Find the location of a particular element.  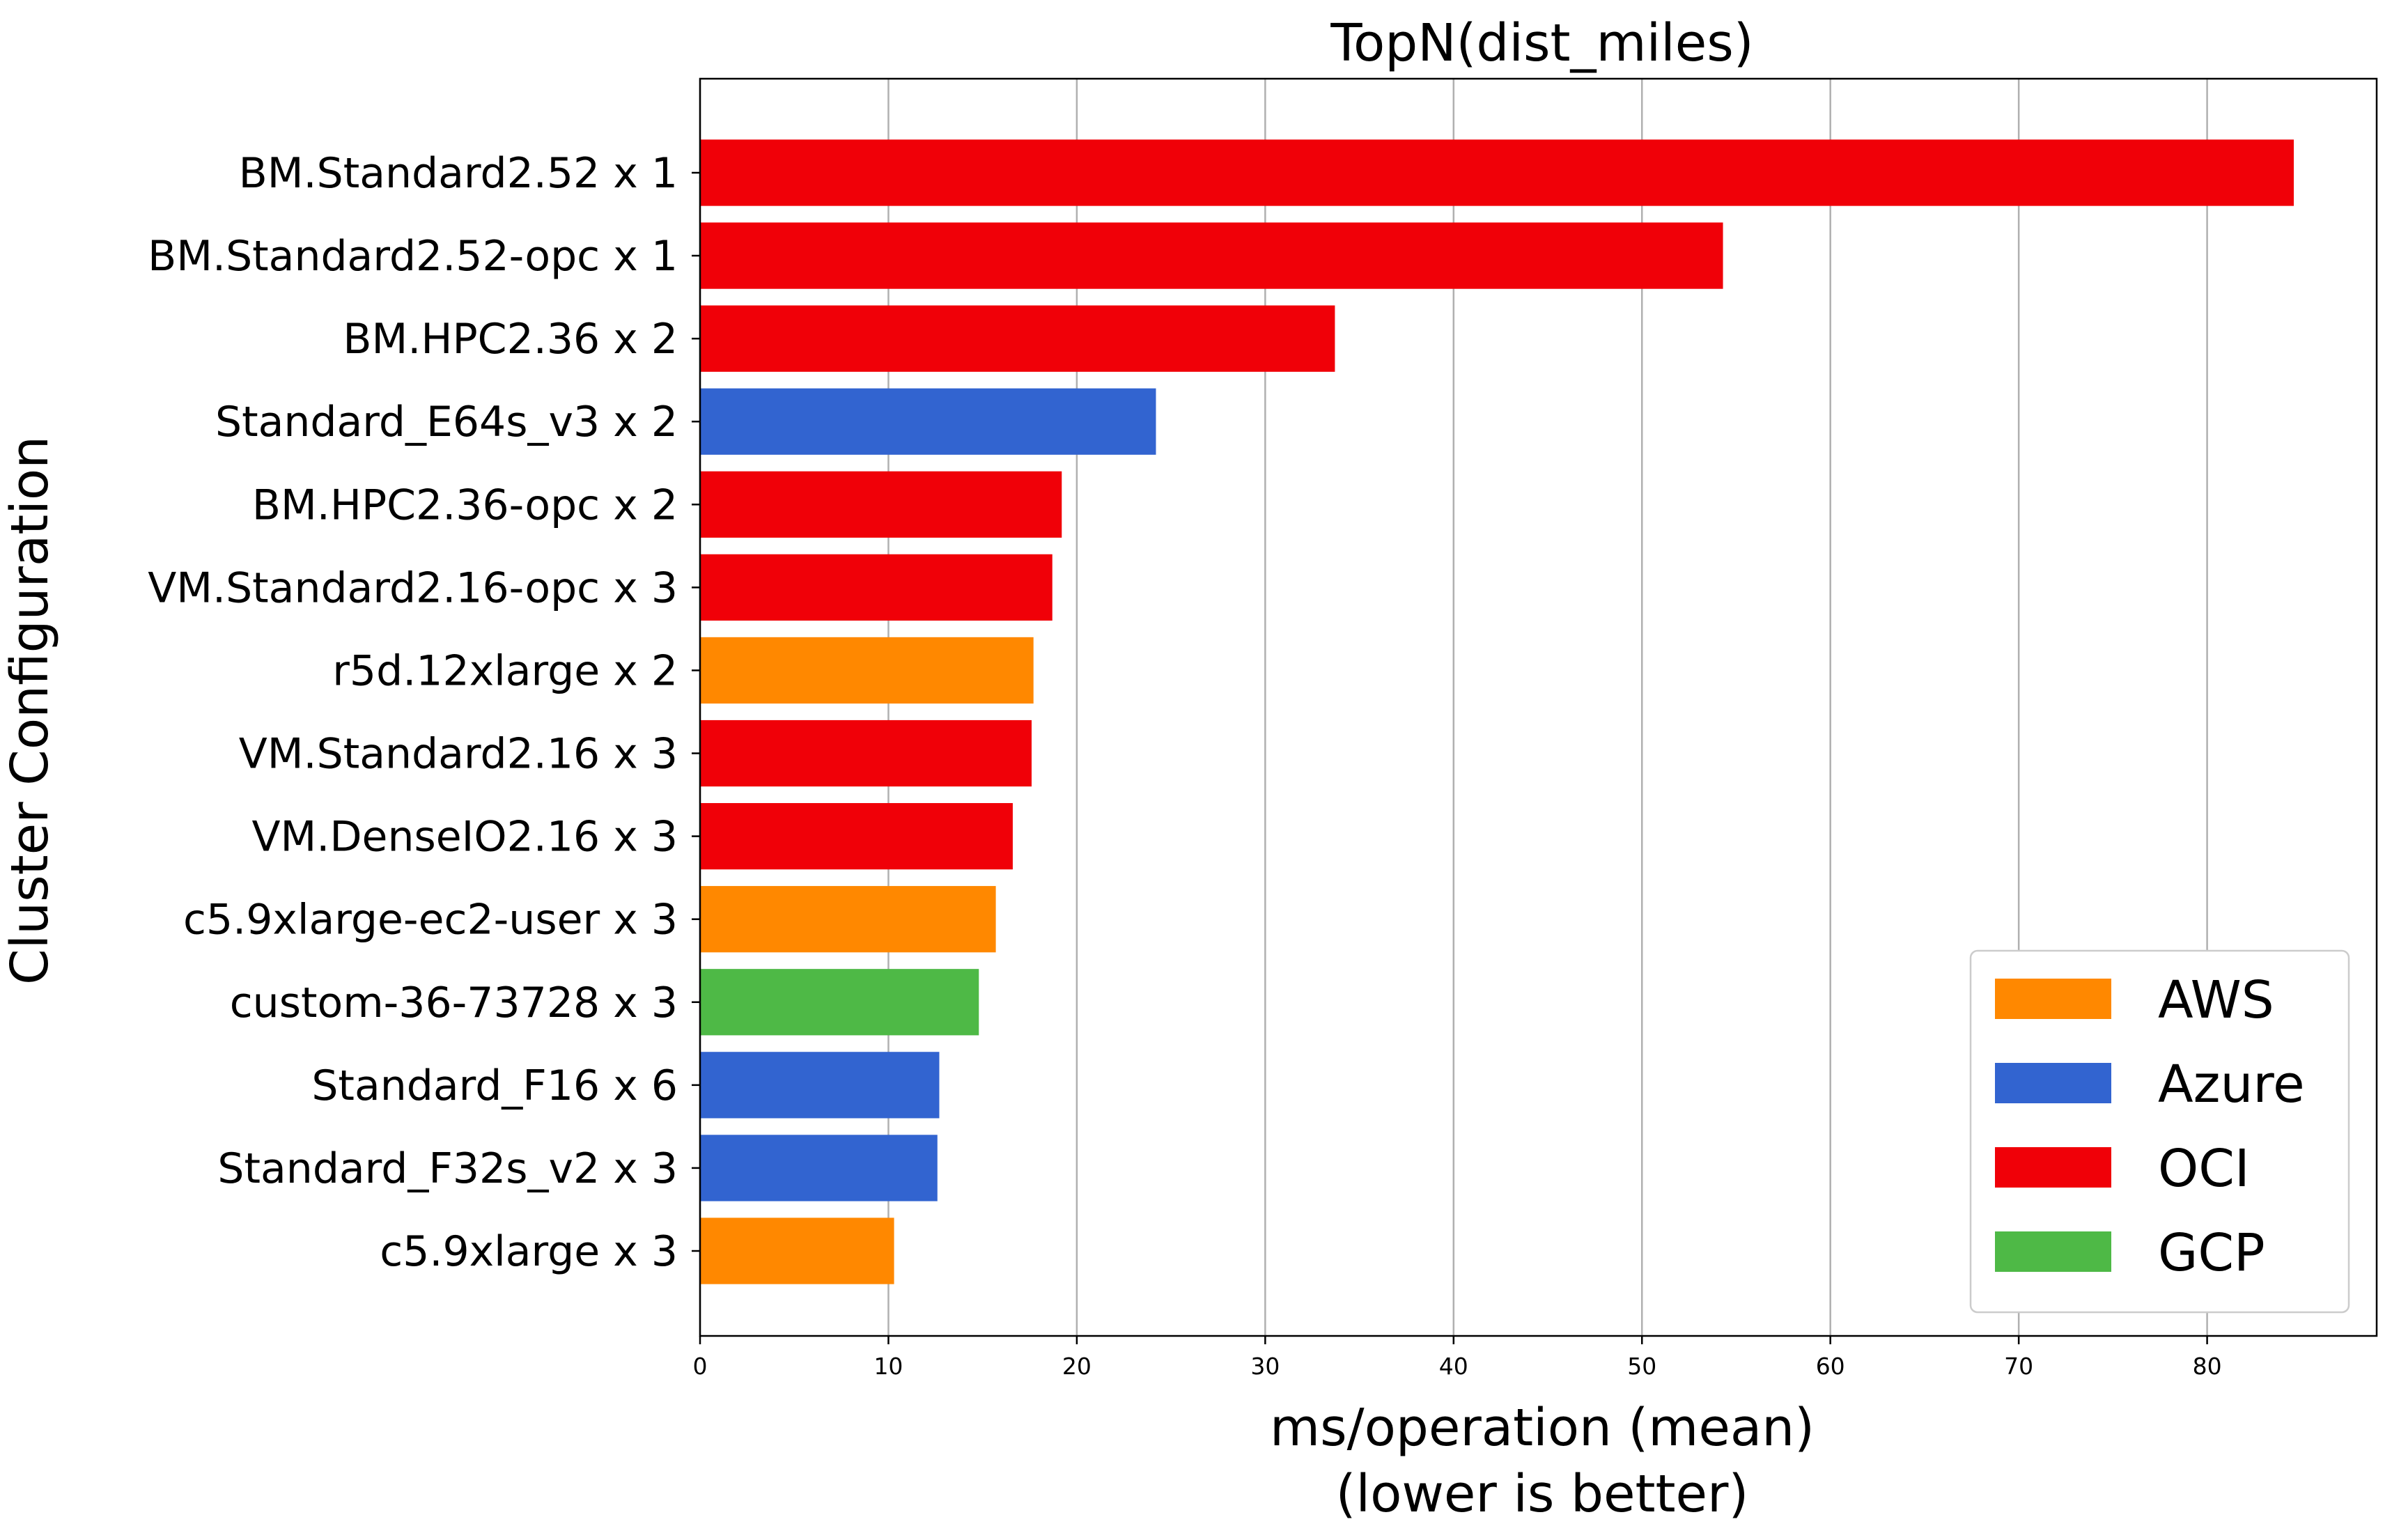

y-tick-label: VM.Standard2.16-opc x 3 is located at coordinates (413, 588).